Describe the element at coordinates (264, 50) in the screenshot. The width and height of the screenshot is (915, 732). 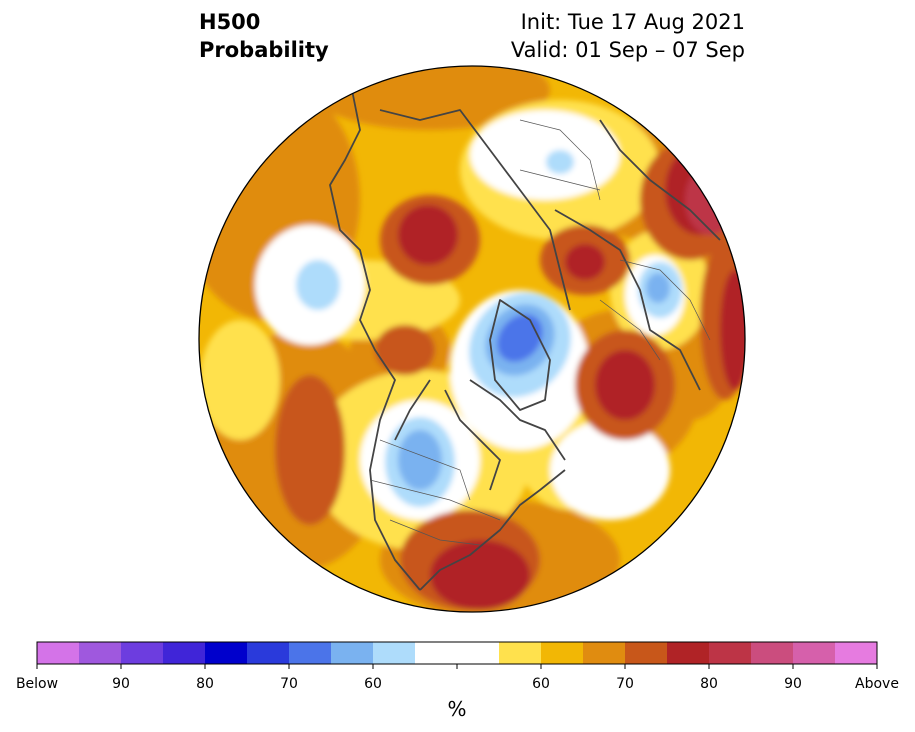
I see `product-label: Probability` at that location.